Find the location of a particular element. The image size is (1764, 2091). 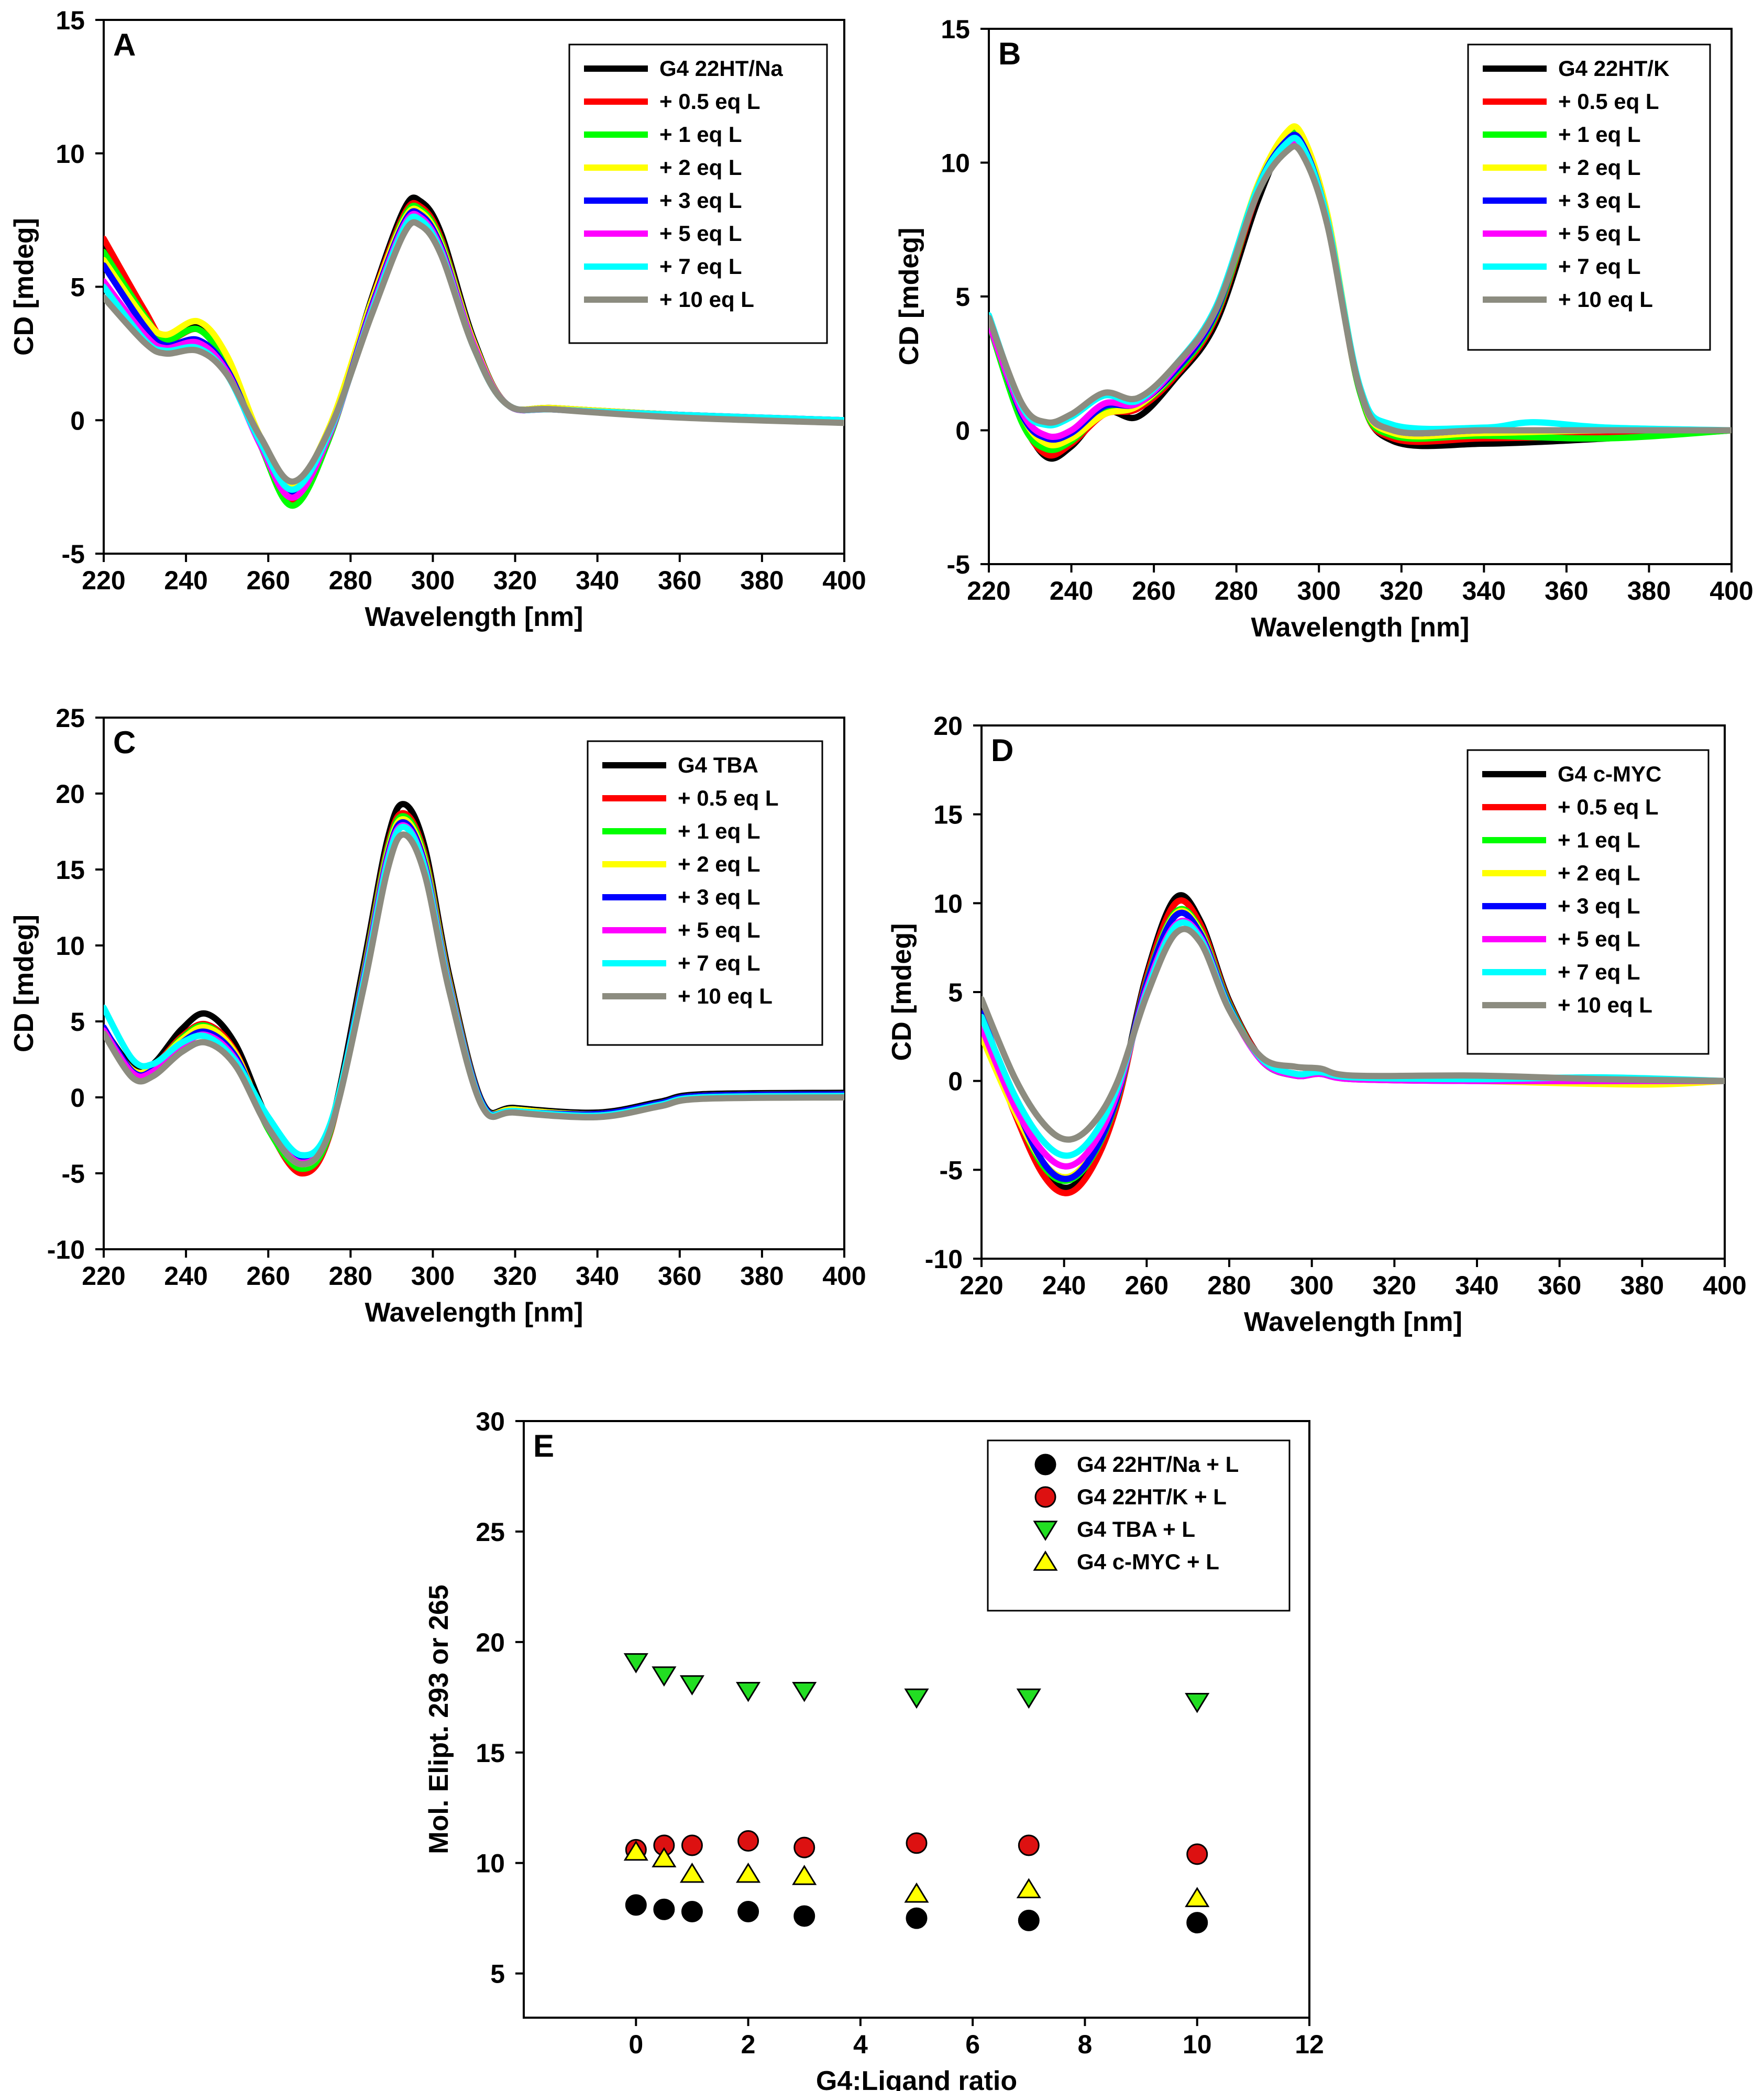

y-tick-label: -10 is located at coordinates (944, 1259).